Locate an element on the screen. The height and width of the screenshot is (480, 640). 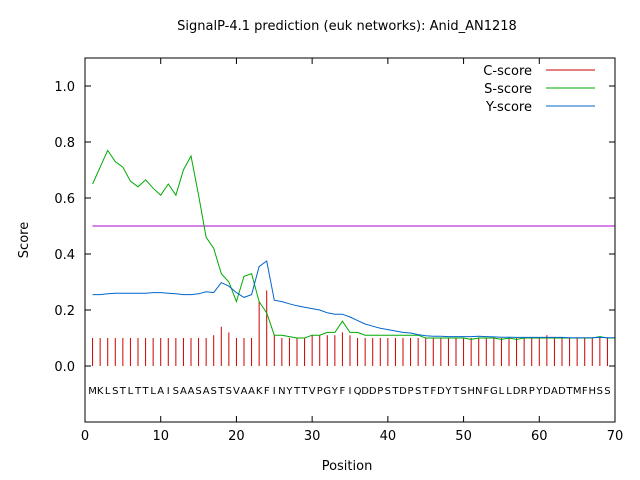
legend-label-s-score: S-score is located at coordinates (508, 89).